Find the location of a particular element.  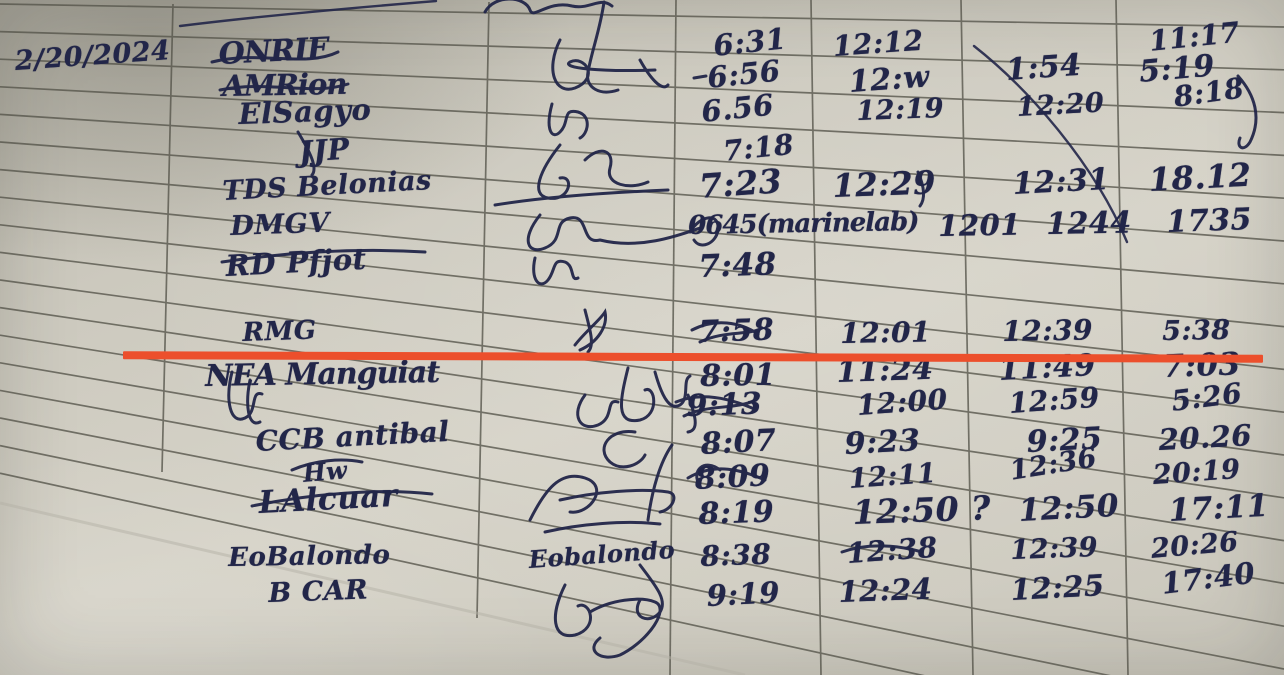

row-15-time3: 12:25 is located at coordinates (1057, 587).